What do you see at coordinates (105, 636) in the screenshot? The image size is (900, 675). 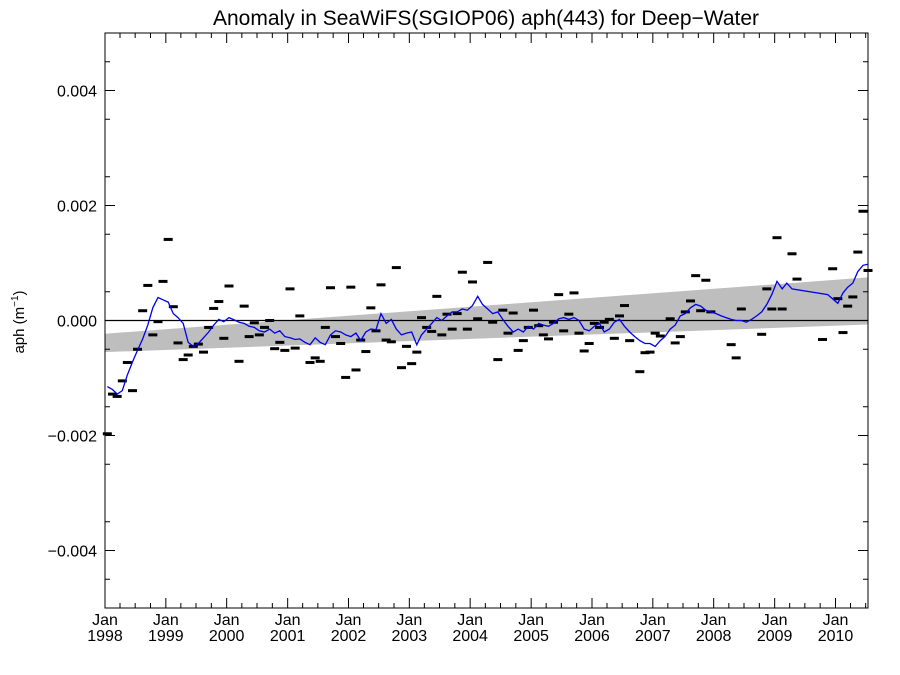 I see `x-tick-label-year: 1998` at bounding box center [105, 636].